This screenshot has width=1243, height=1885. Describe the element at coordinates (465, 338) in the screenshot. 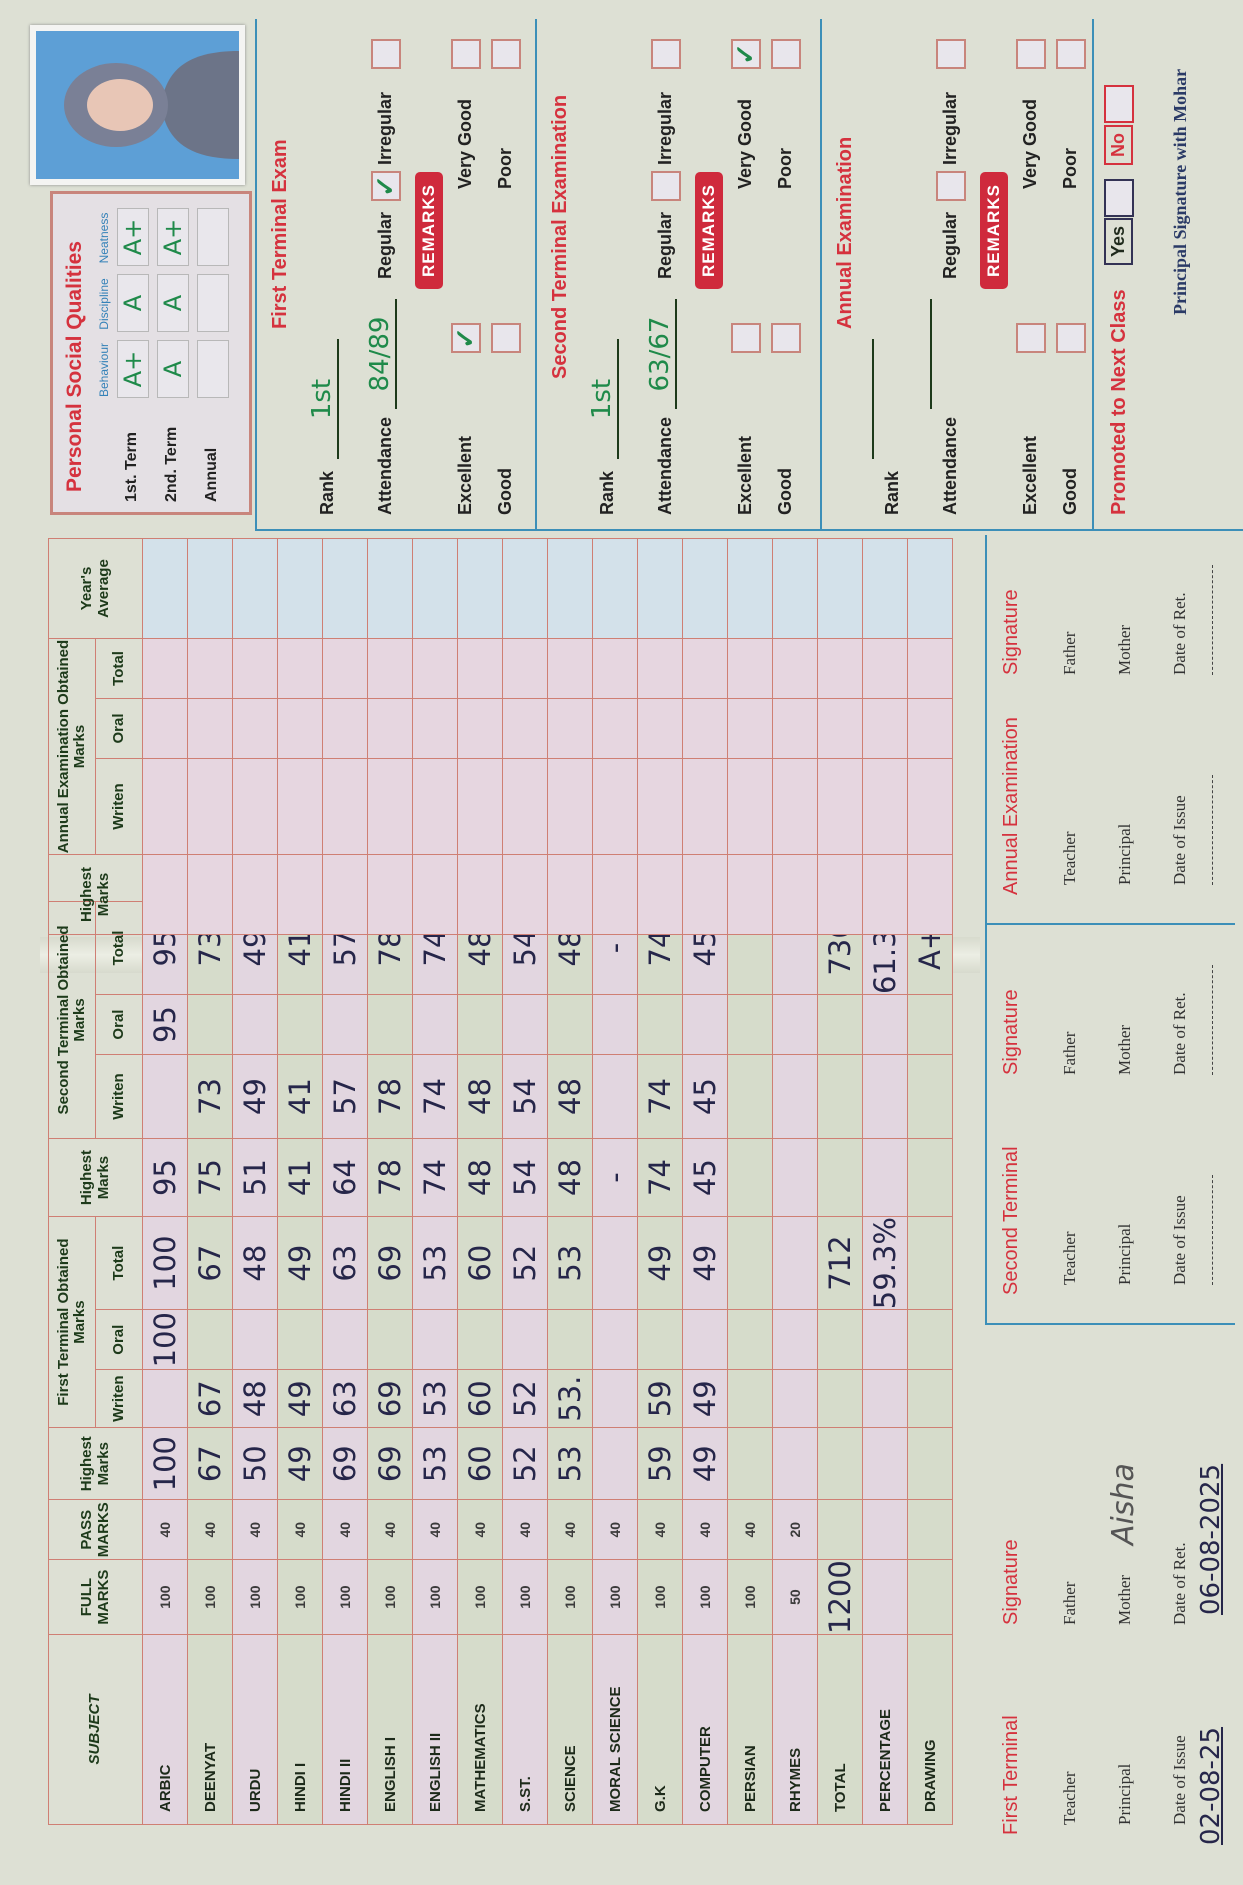

I see `remark-excellent-checkbox: ✓` at that location.